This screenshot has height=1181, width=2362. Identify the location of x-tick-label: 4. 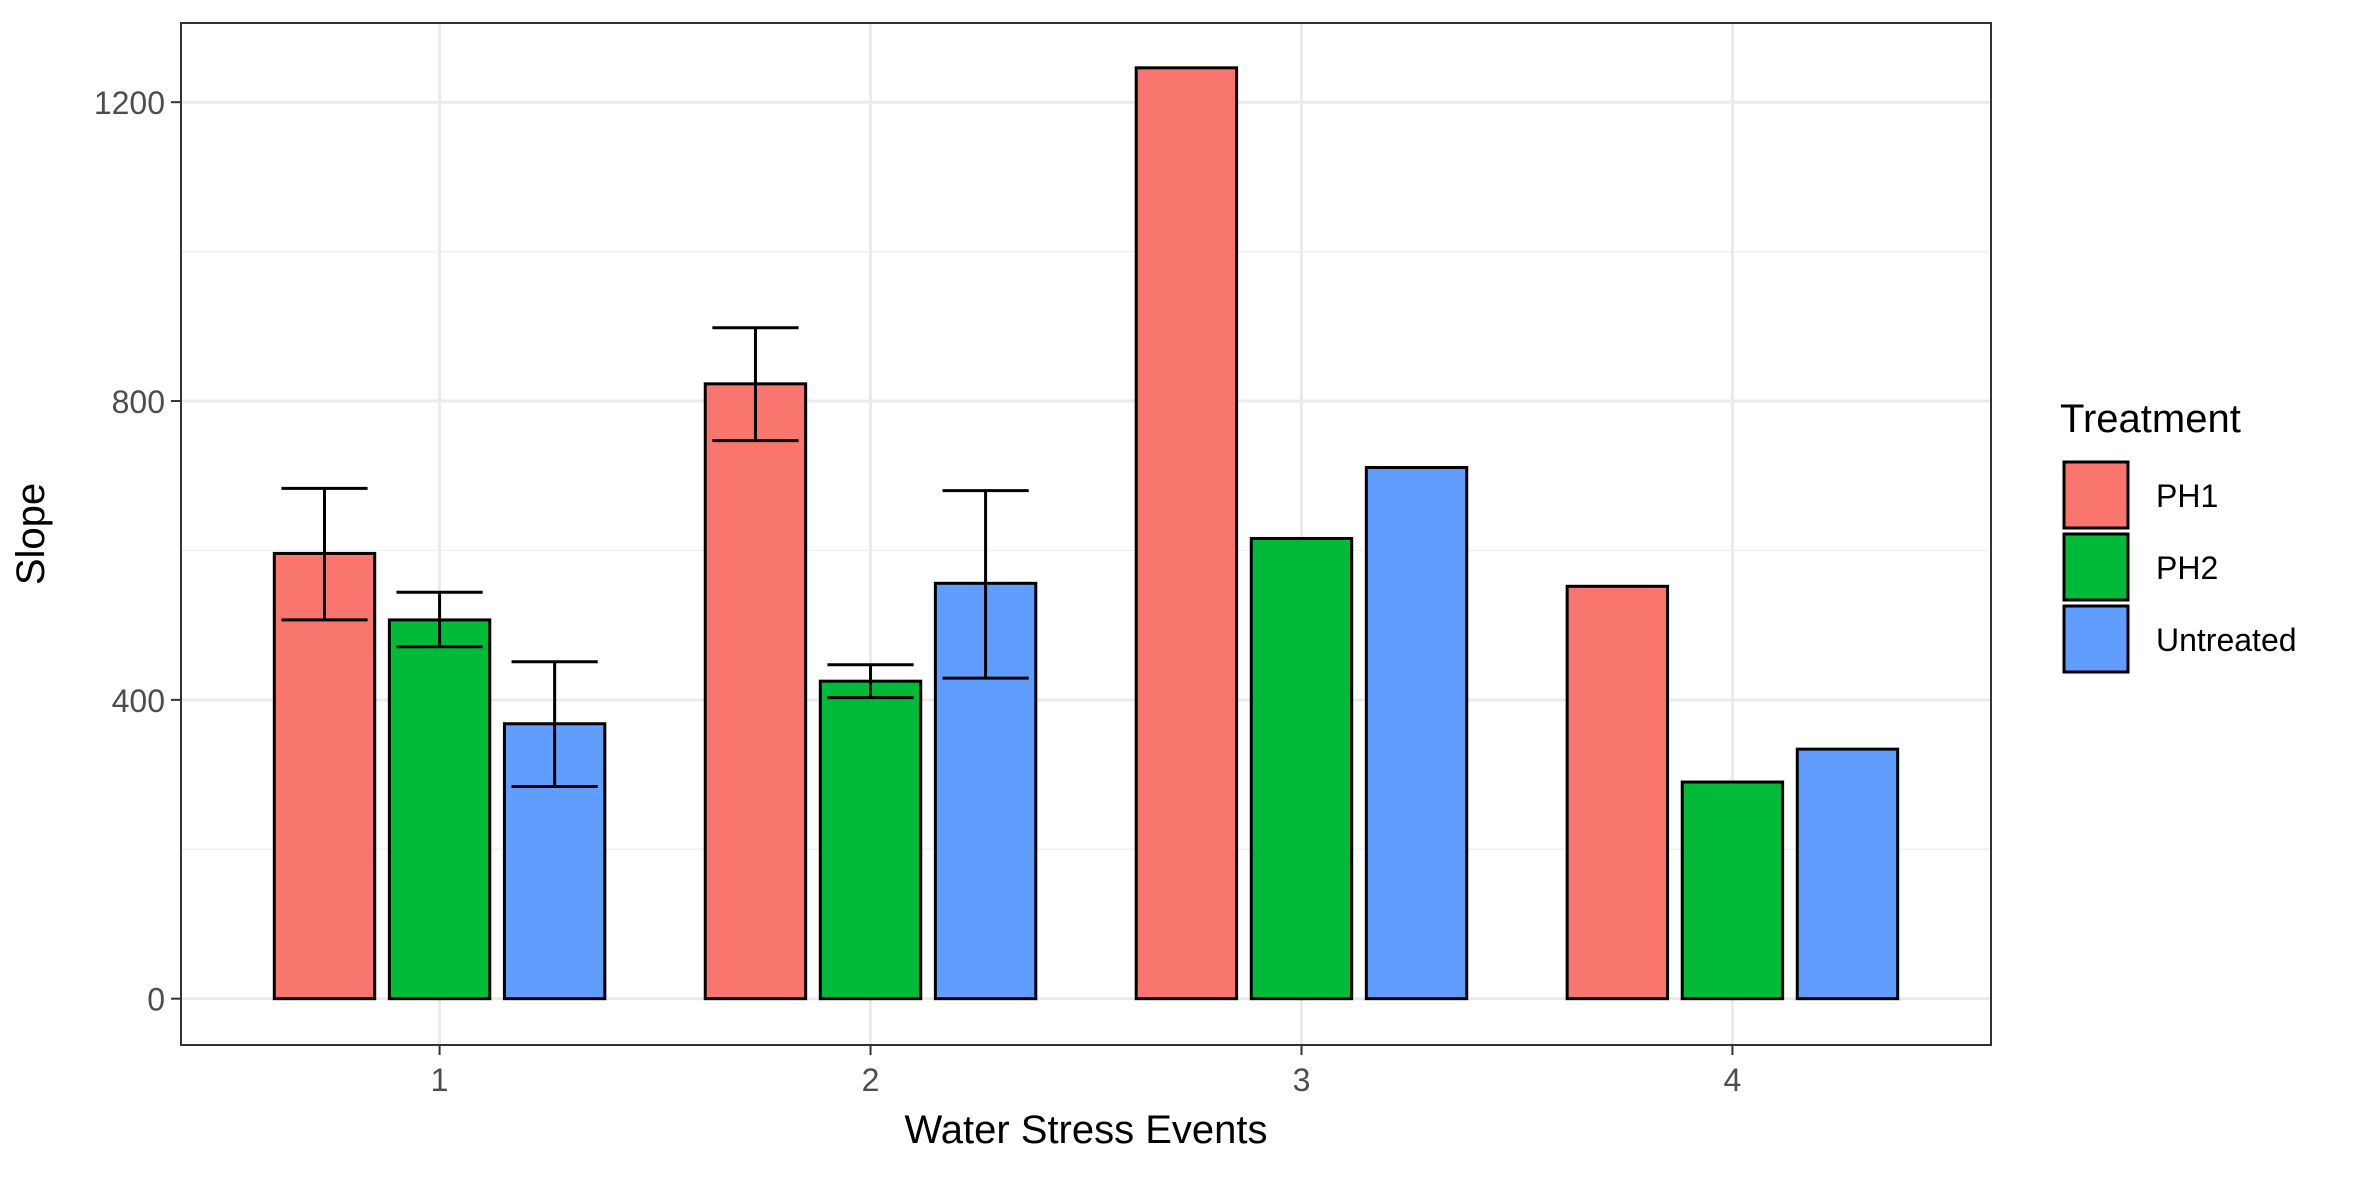
(1733, 1080).